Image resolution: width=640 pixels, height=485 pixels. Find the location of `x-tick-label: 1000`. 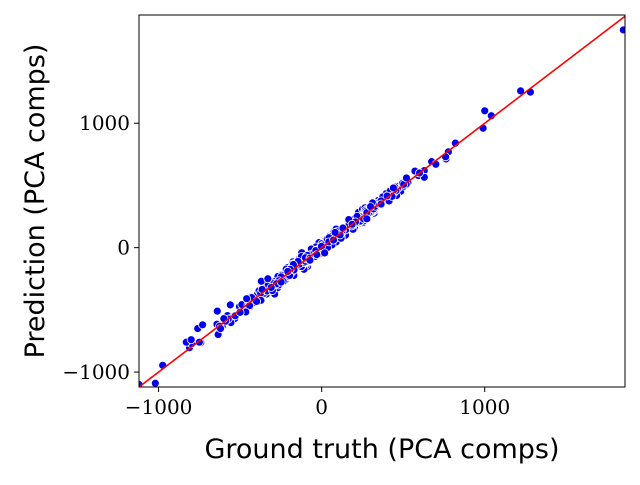

x-tick-label: 1000 is located at coordinates (484, 407).